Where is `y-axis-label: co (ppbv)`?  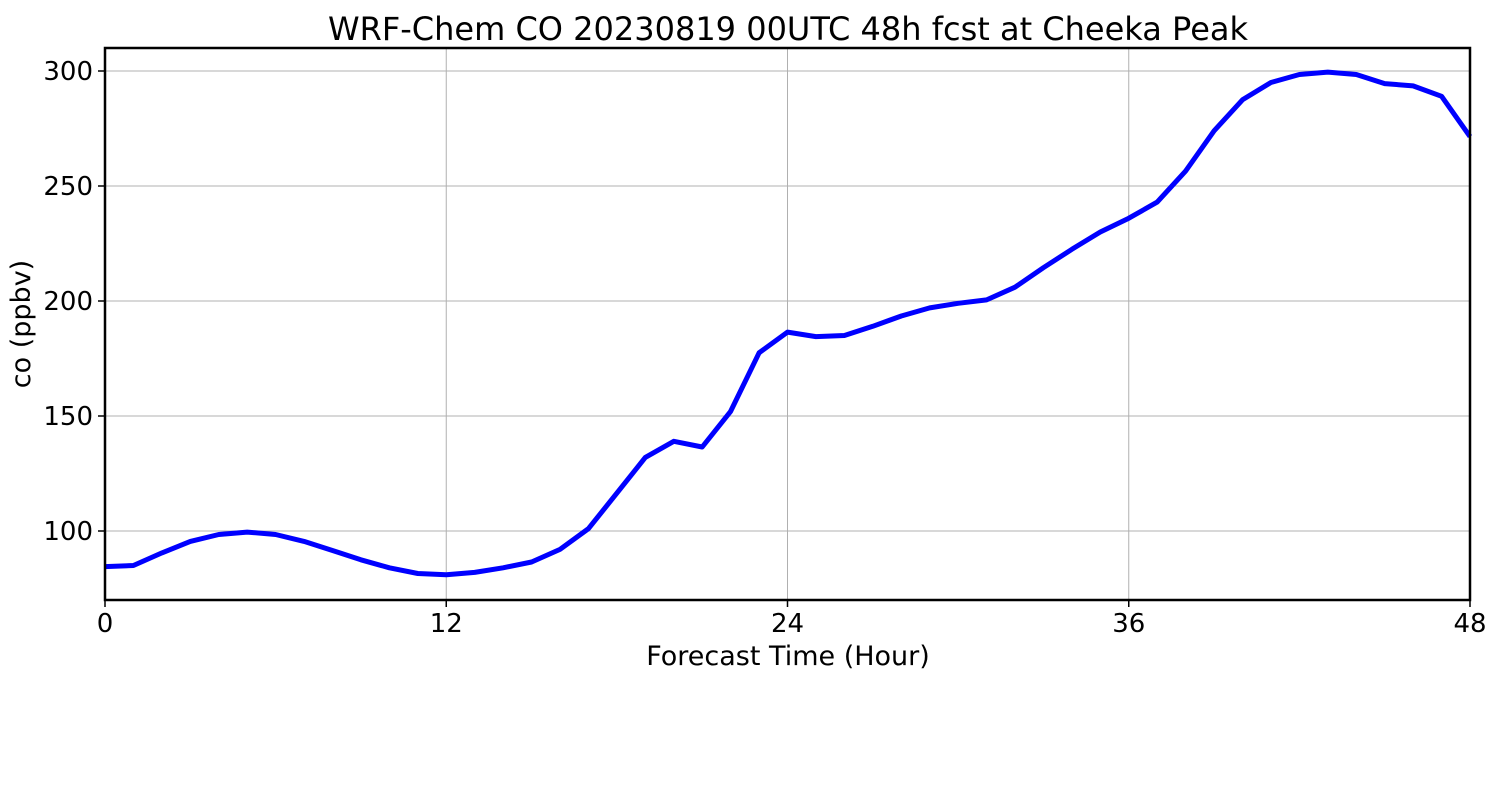 y-axis-label: co (ppbv) is located at coordinates (21, 324).